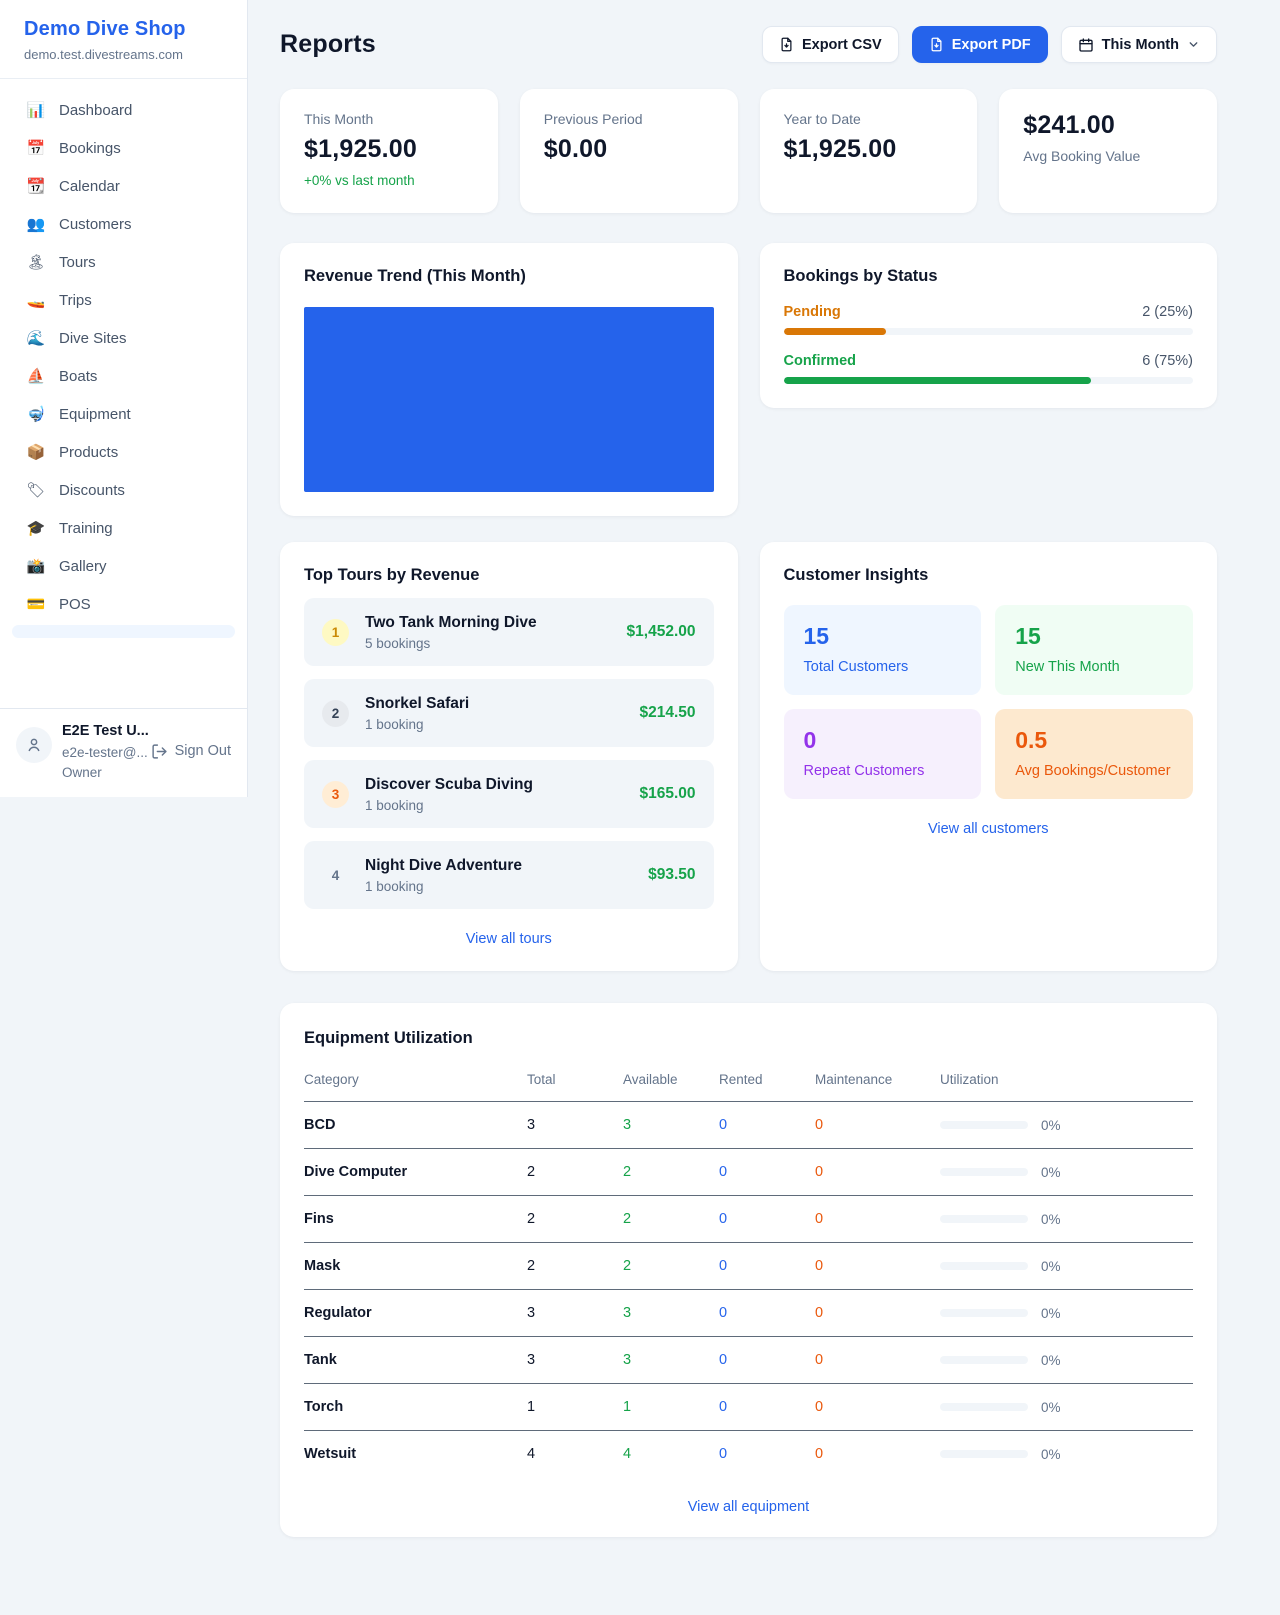 This screenshot has width=1280, height=1615. What do you see at coordinates (123, 452) in the screenshot?
I see `sidebar-item-products: 📦 Products` at bounding box center [123, 452].